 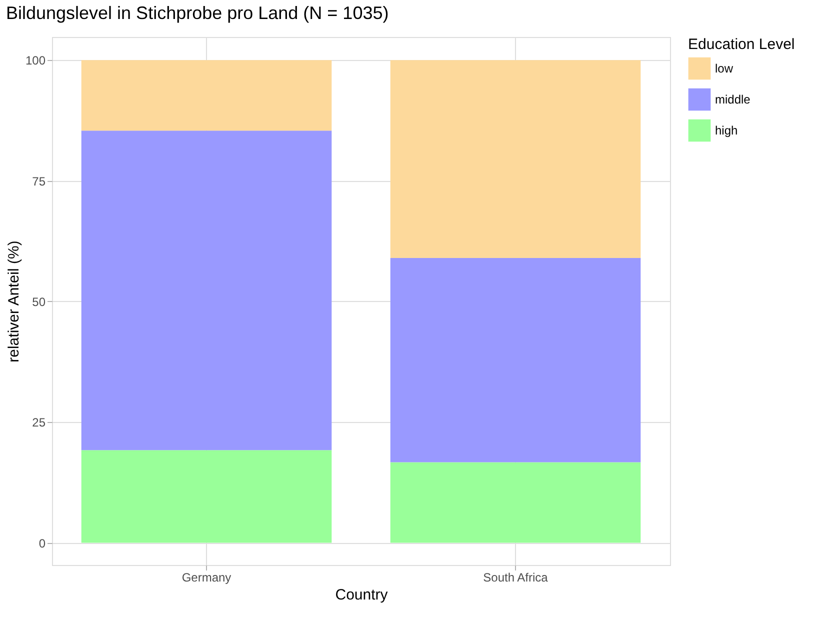 What do you see at coordinates (42, 543) in the screenshot?
I see `y-tick-label: 0` at bounding box center [42, 543].